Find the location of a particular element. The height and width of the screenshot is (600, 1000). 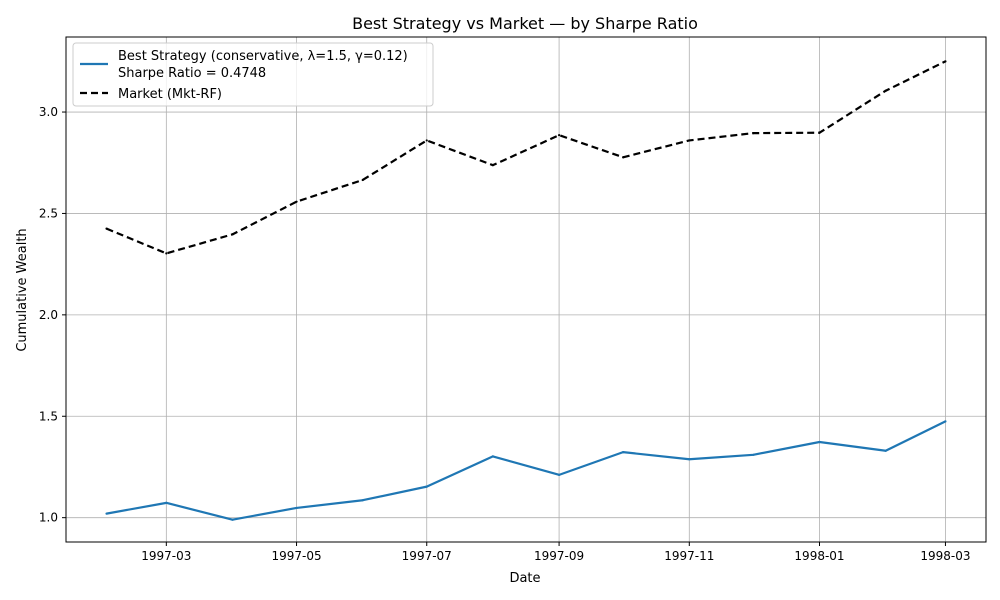

x-tick-label: 1998-03 is located at coordinates (945, 556).